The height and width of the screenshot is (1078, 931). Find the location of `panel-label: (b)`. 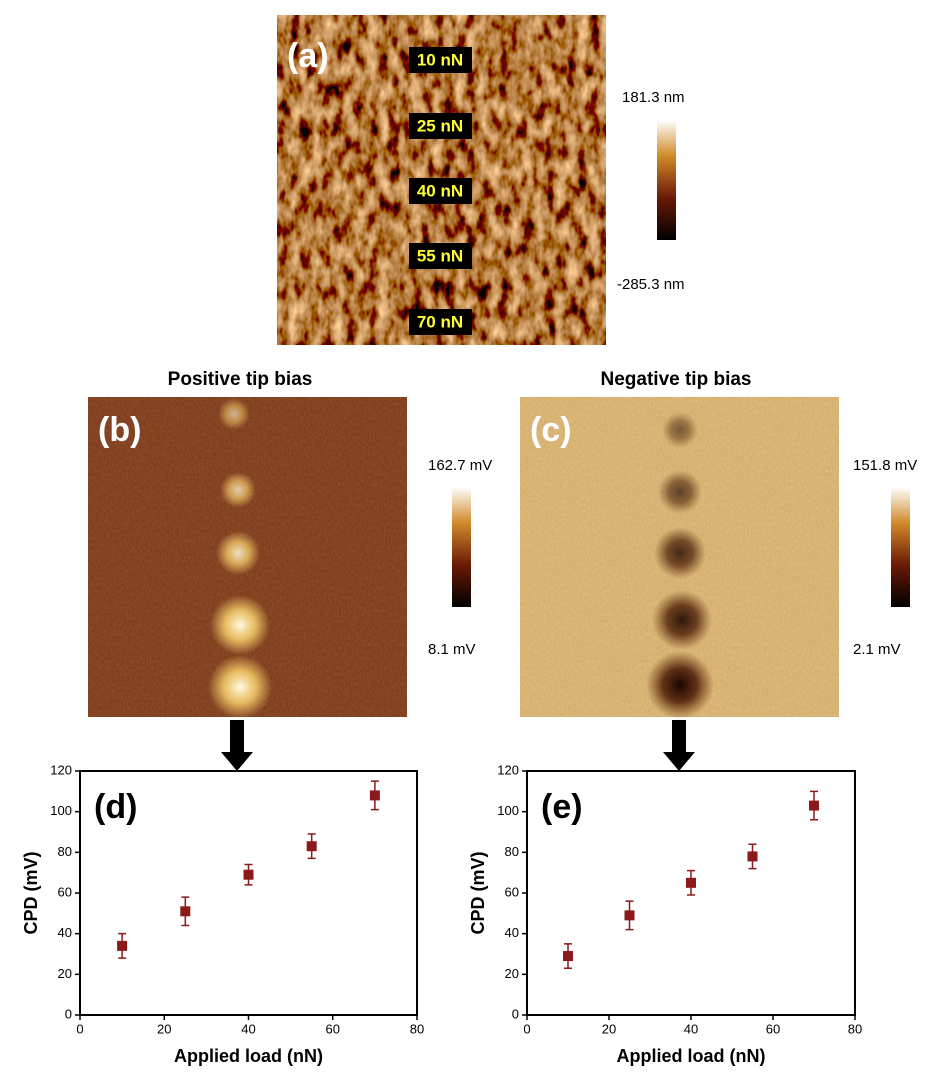

panel-label: (b) is located at coordinates (119, 430).